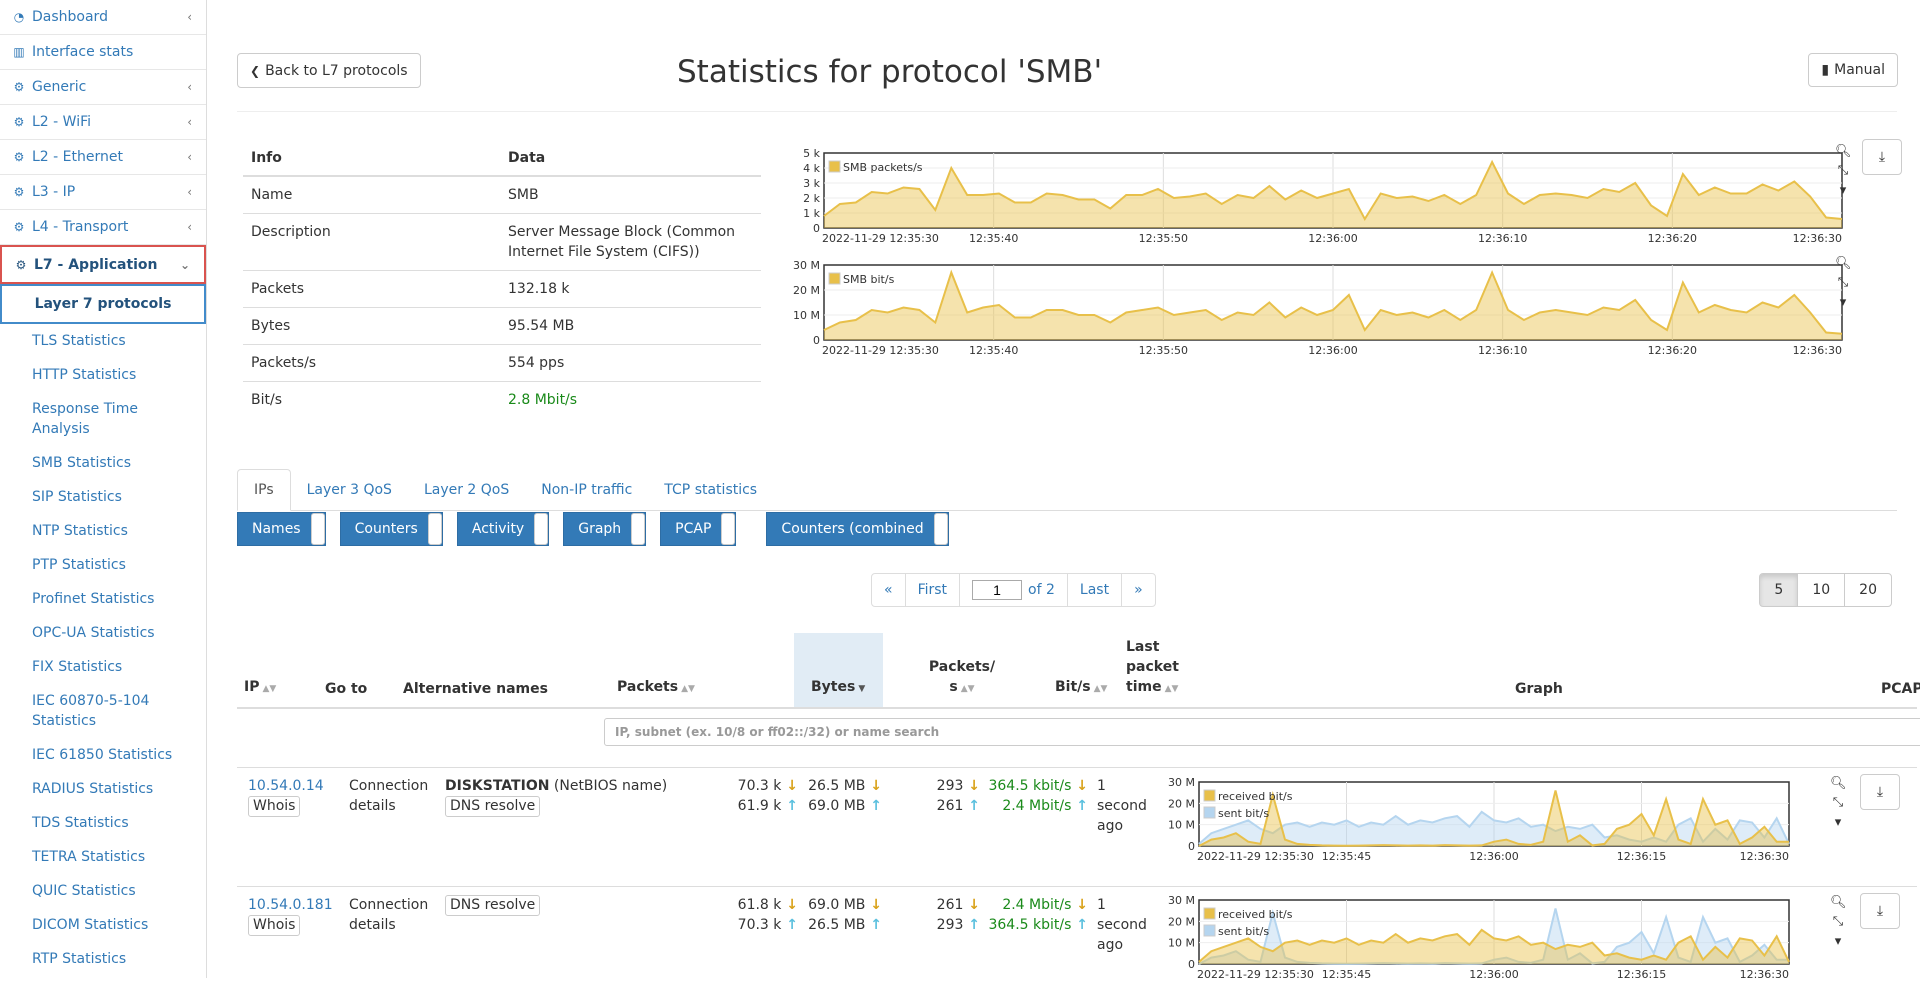  Describe the element at coordinates (93, 599) in the screenshot. I see `sidebar-child-profinet-statistics: Profinet Statistics` at that location.